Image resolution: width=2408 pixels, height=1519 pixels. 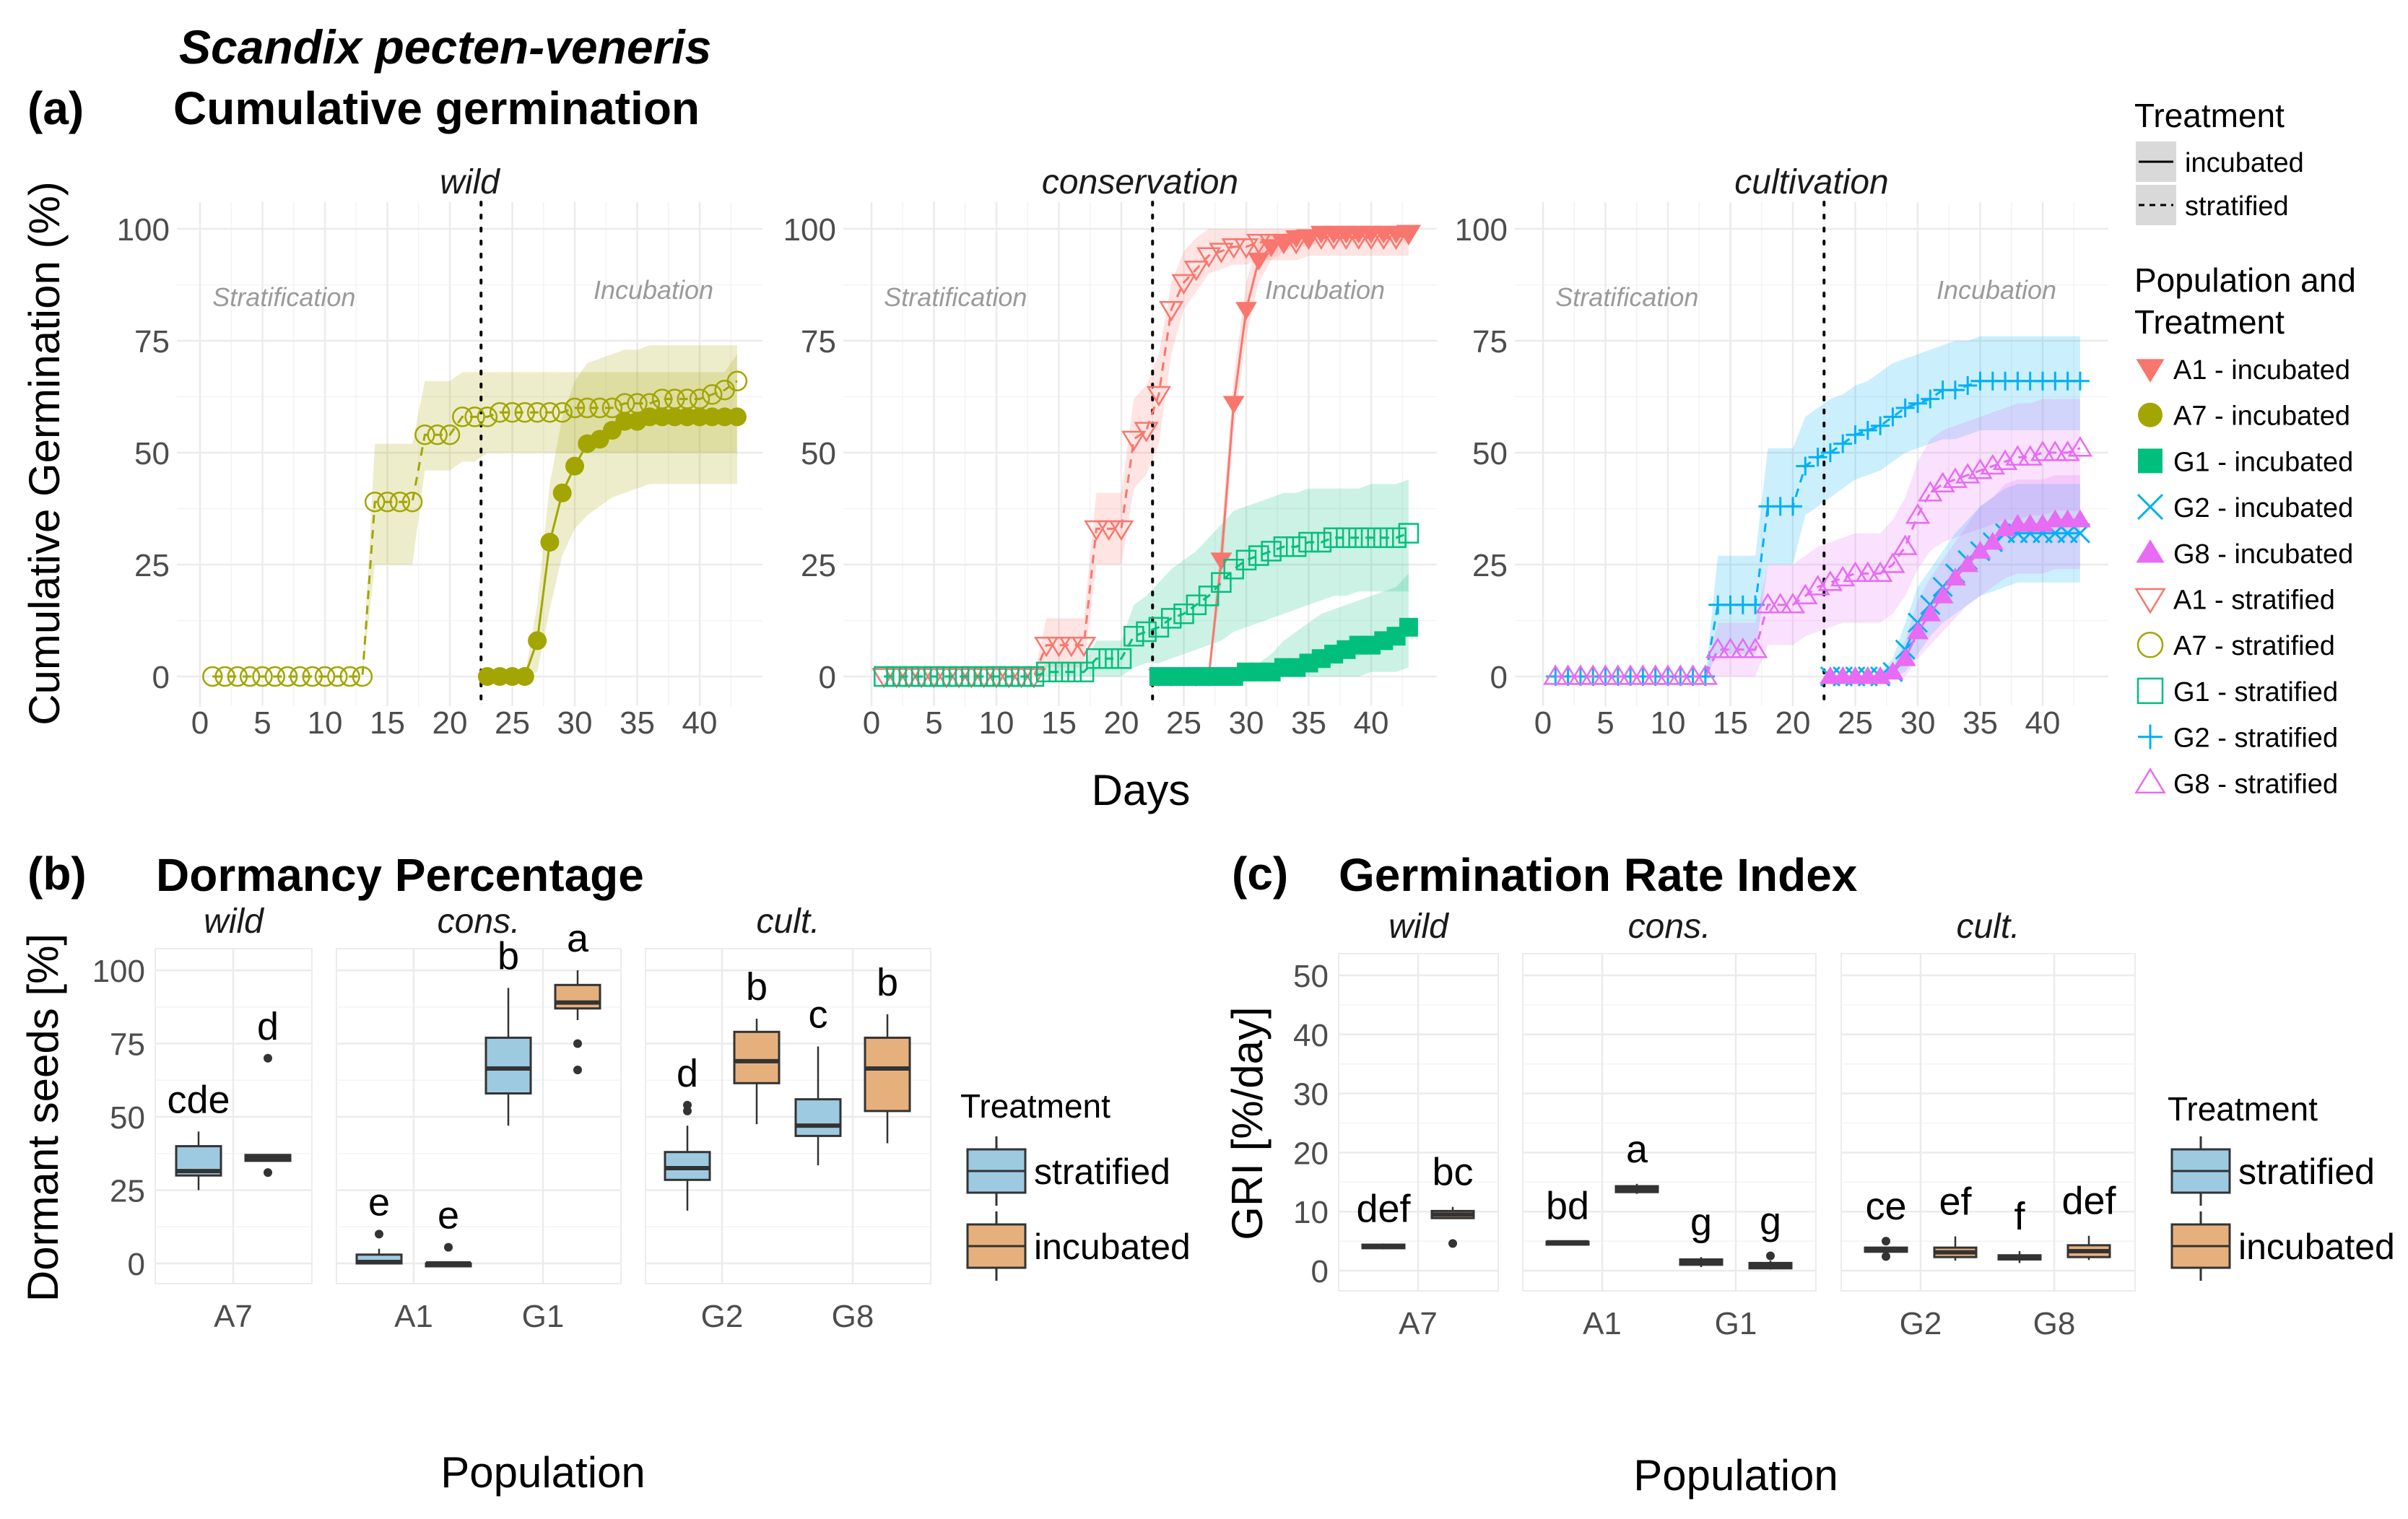 I want to click on panel-b-legend: Treatment stratified incubated, so click(x=1075, y=1184).